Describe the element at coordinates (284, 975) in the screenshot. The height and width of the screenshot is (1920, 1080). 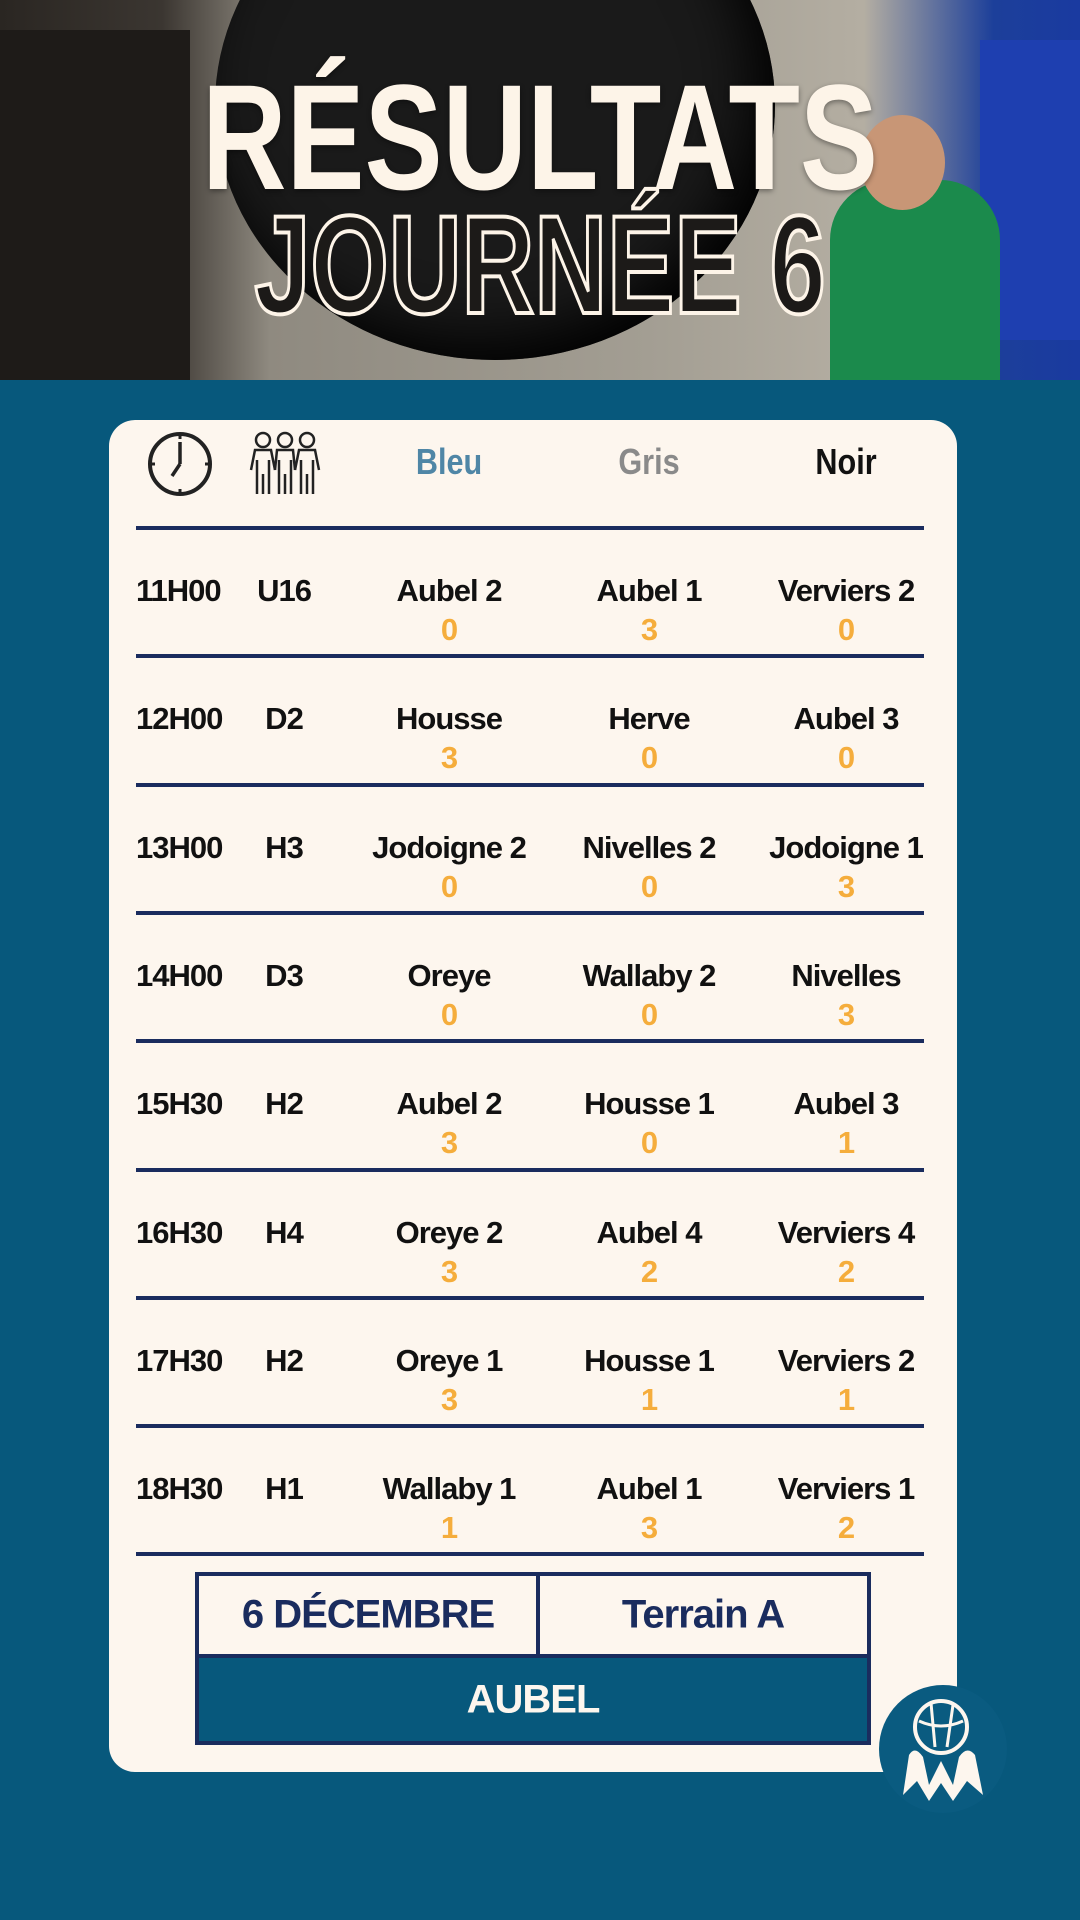
I see `match-category: D3` at that location.